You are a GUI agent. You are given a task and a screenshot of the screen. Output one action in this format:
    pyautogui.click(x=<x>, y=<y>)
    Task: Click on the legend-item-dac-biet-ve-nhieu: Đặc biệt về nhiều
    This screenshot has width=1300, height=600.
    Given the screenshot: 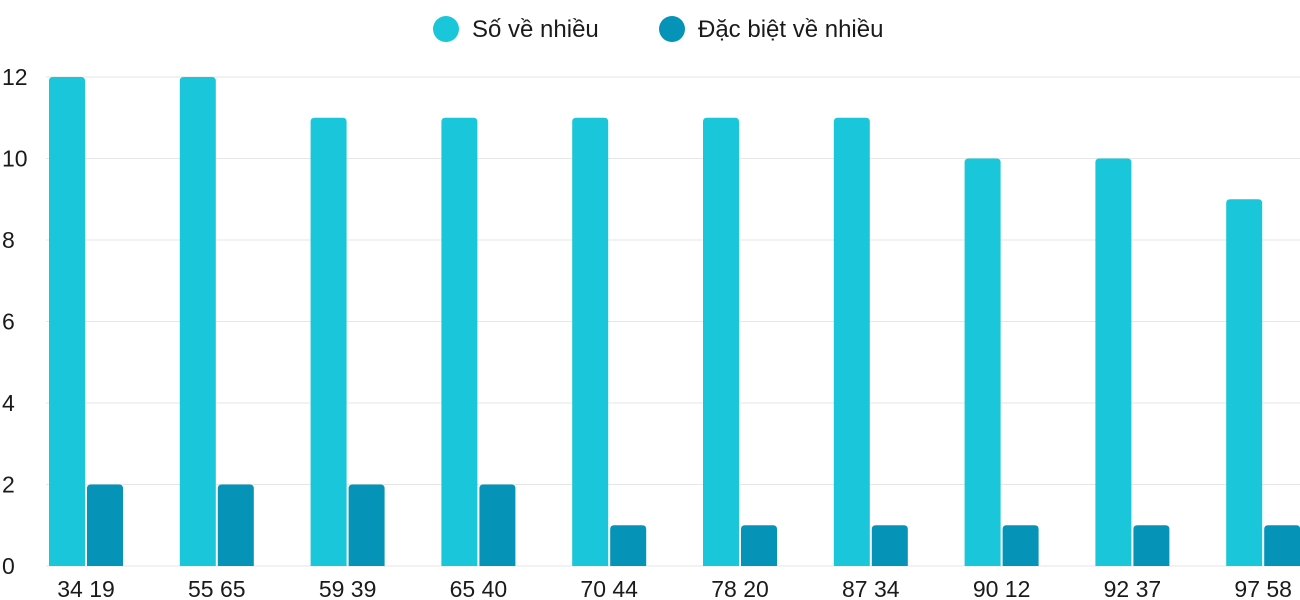 What is the action you would take?
    pyautogui.click(x=771, y=29)
    